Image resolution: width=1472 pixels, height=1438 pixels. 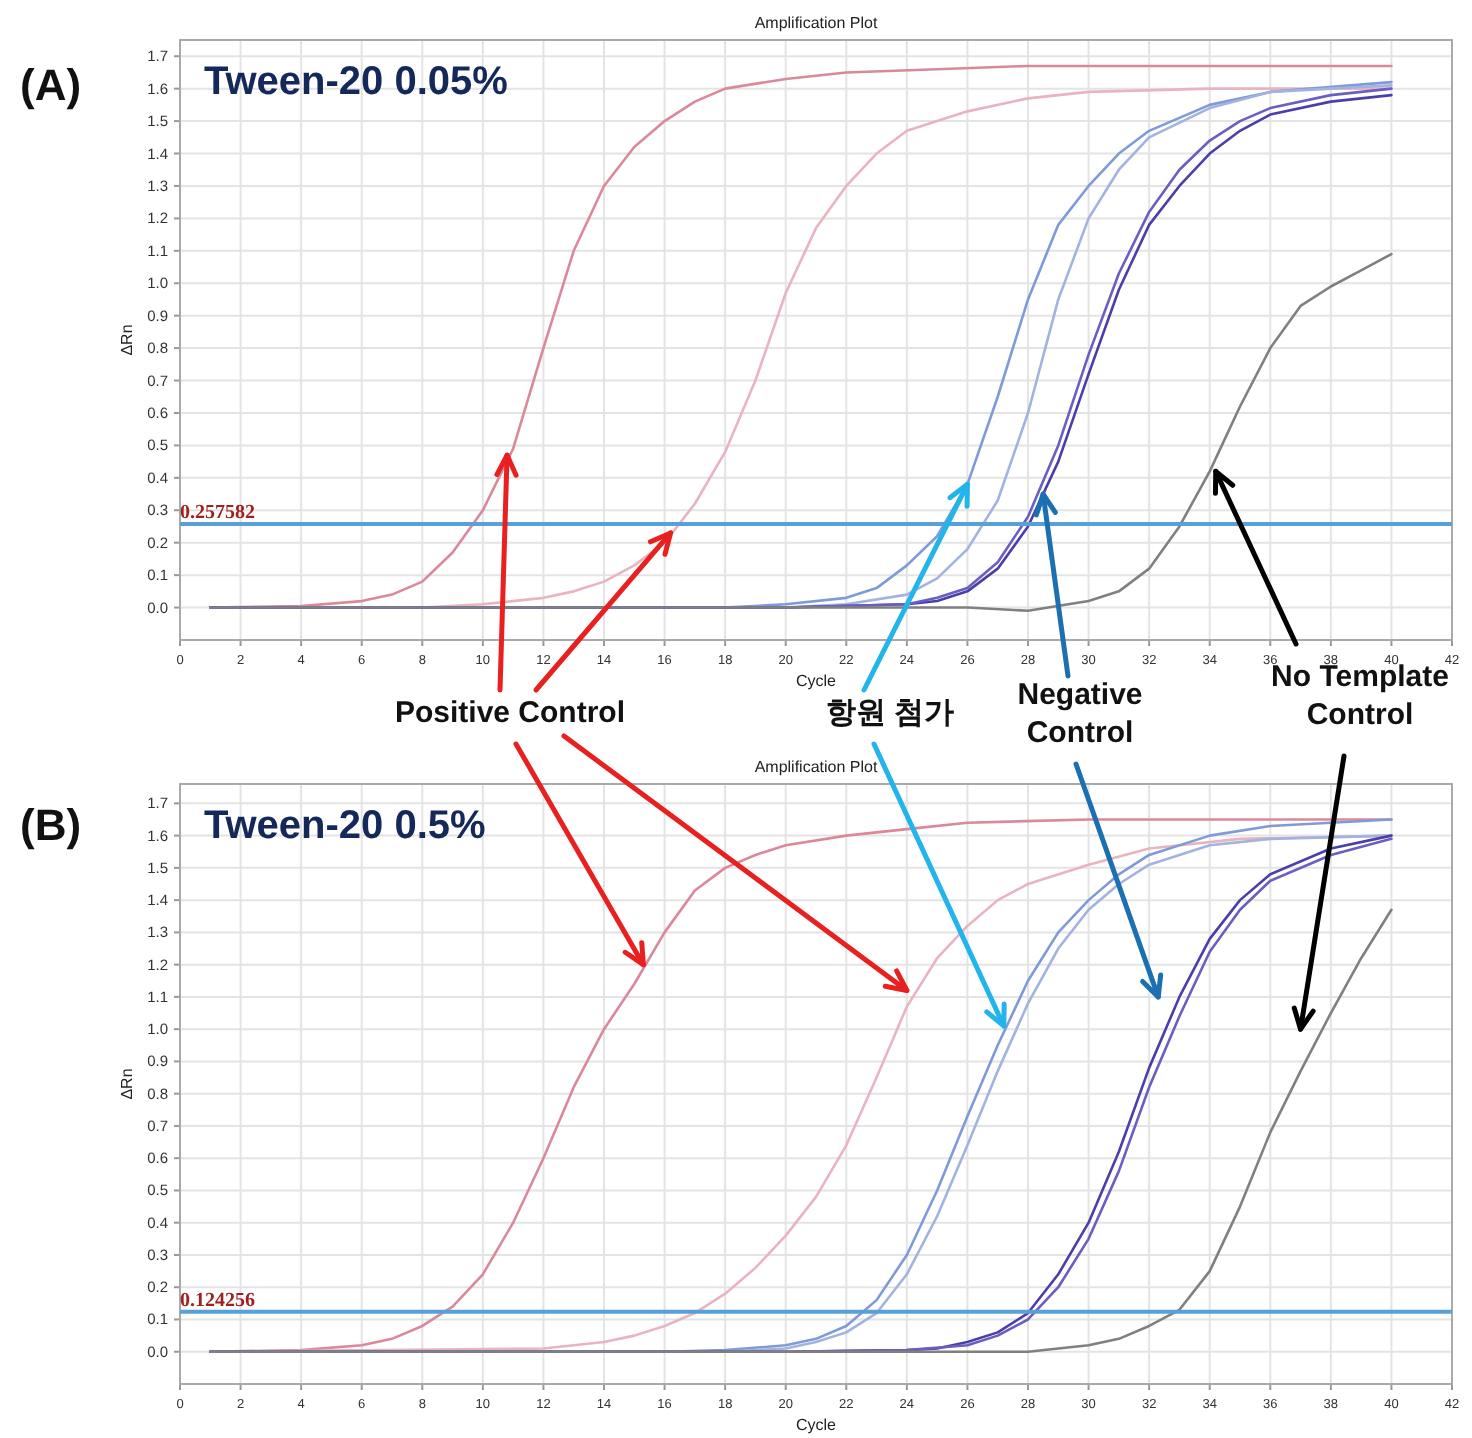 I want to click on ref-line-label: 0.257582, so click(x=217, y=513).